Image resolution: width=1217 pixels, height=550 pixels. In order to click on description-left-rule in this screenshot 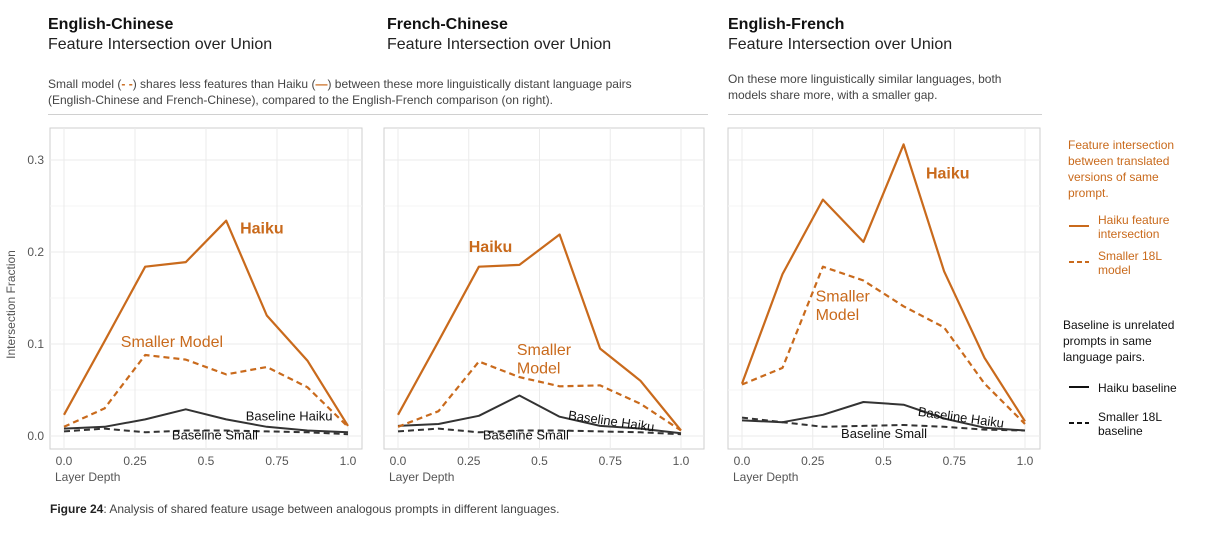, I will do `click(378, 114)`.